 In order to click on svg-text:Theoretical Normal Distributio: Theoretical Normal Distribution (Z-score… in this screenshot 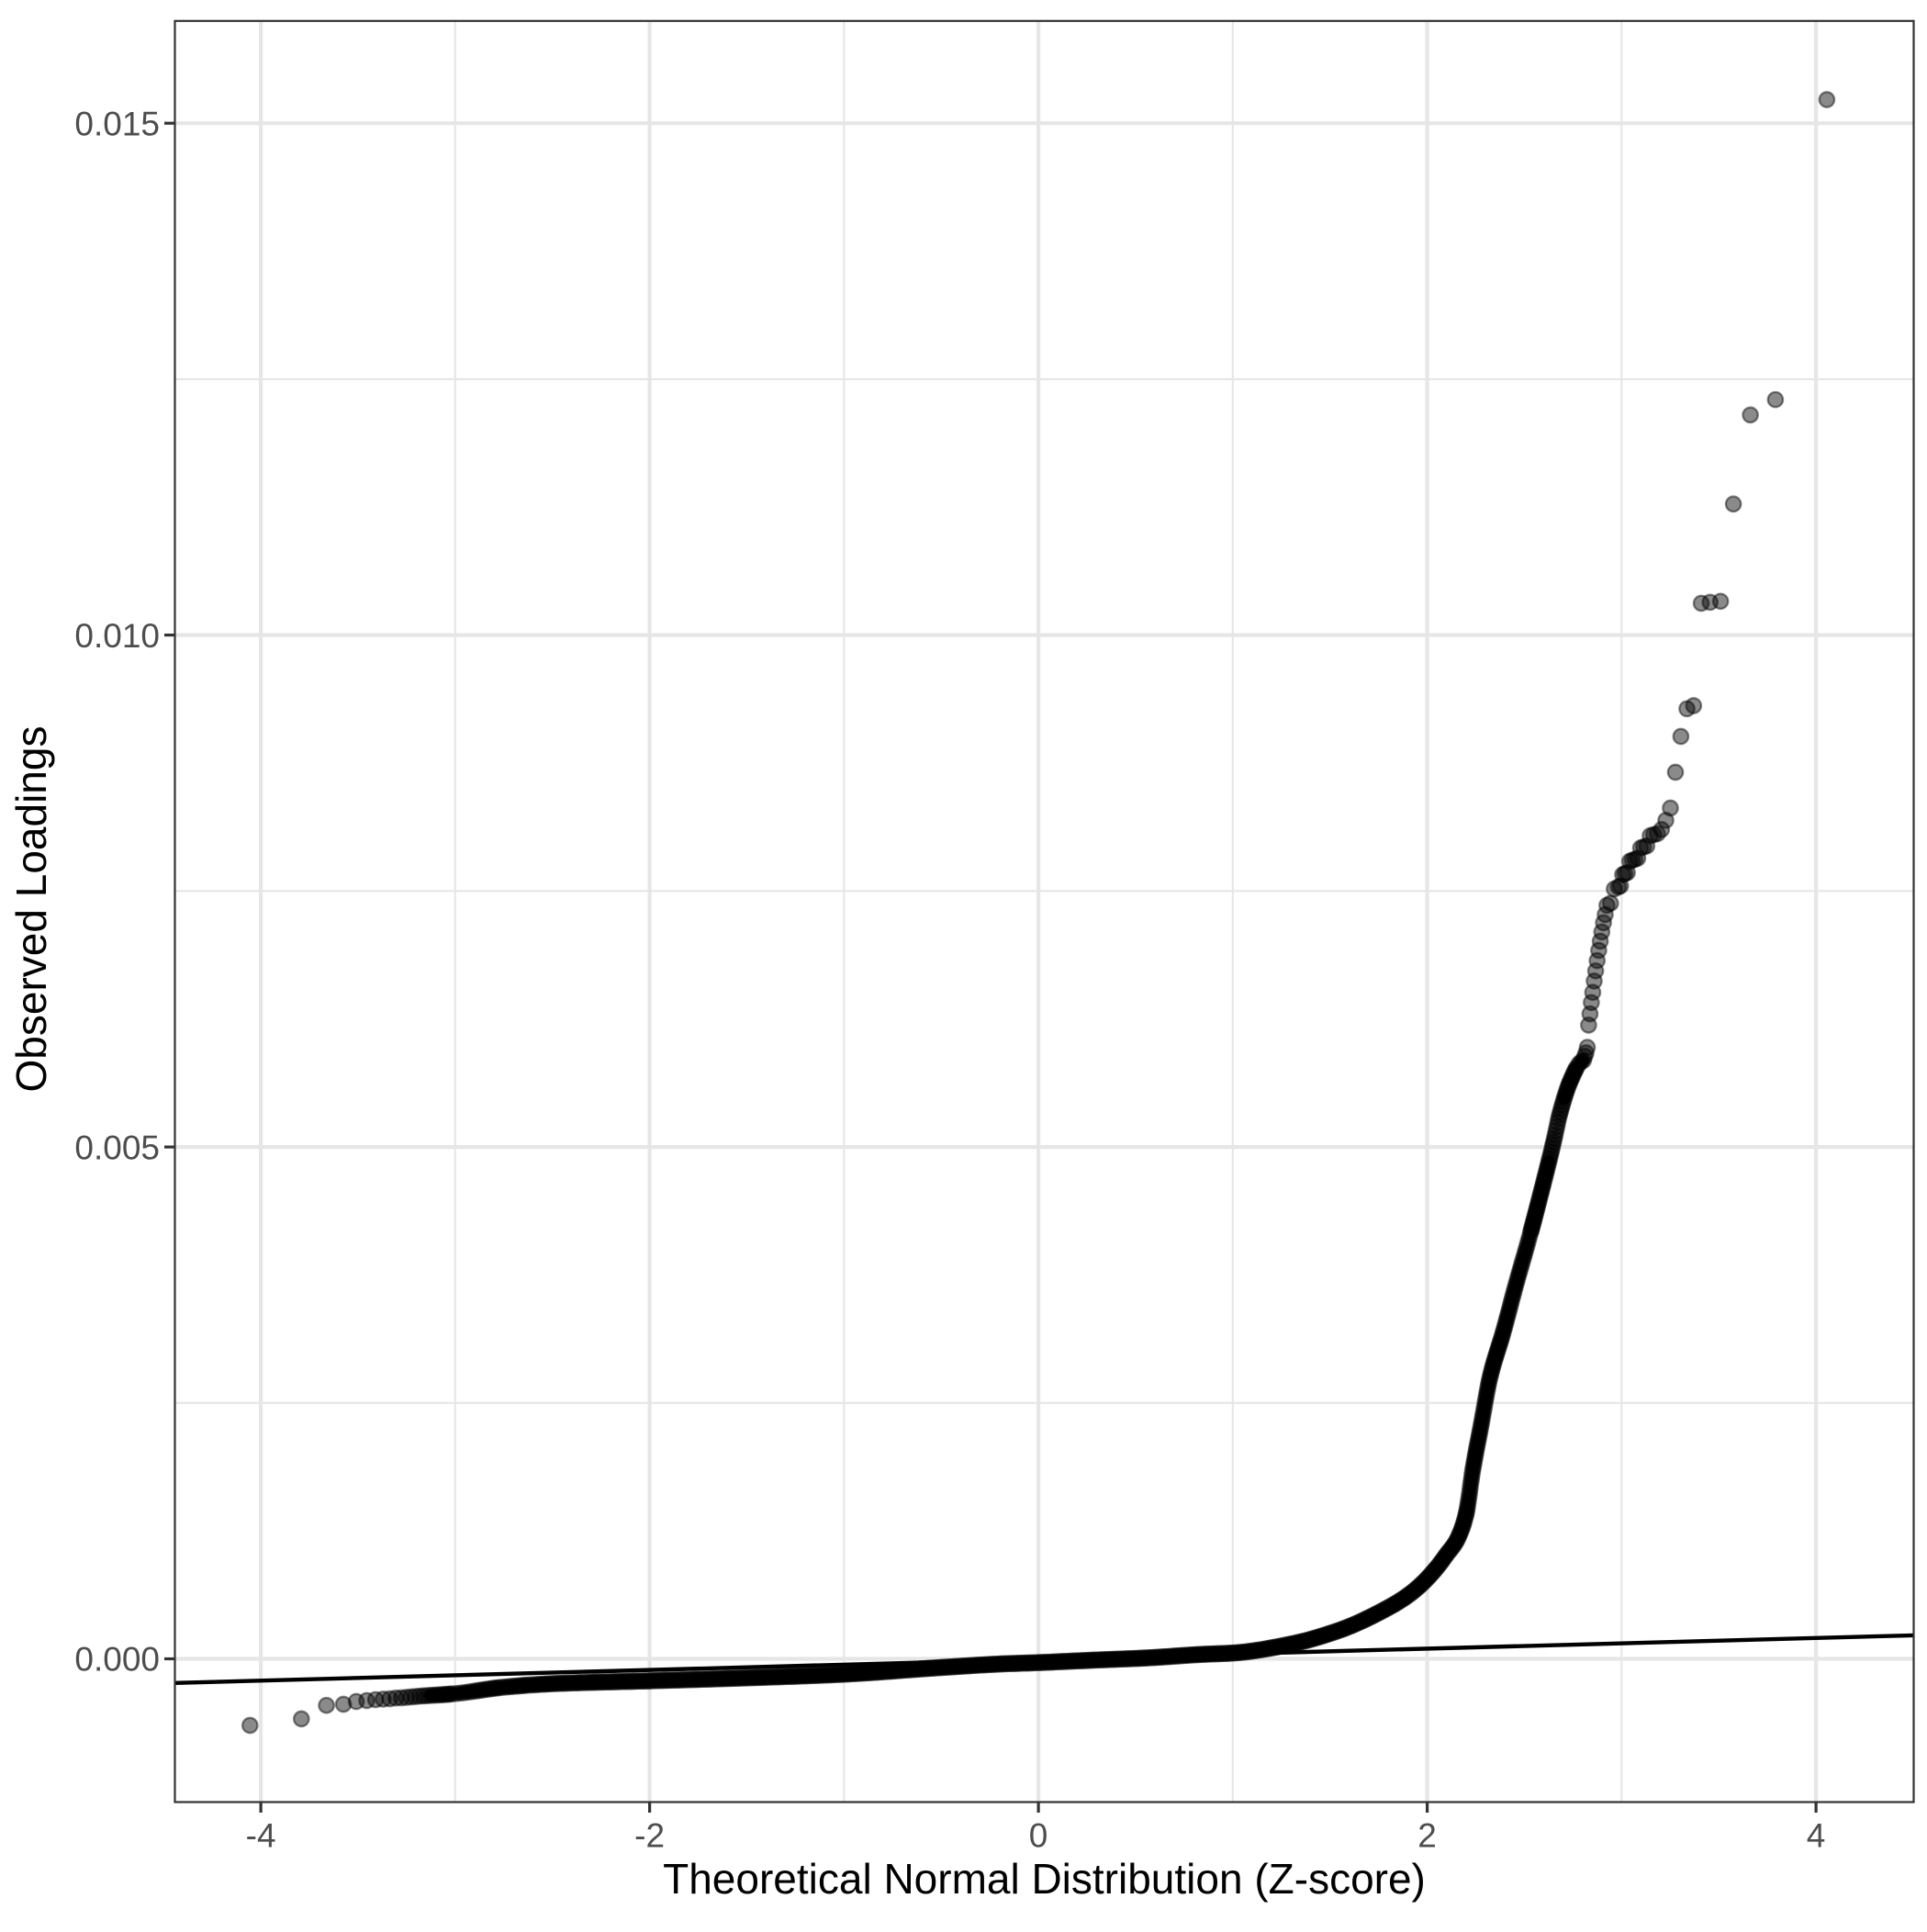, I will do `click(1044, 1879)`.